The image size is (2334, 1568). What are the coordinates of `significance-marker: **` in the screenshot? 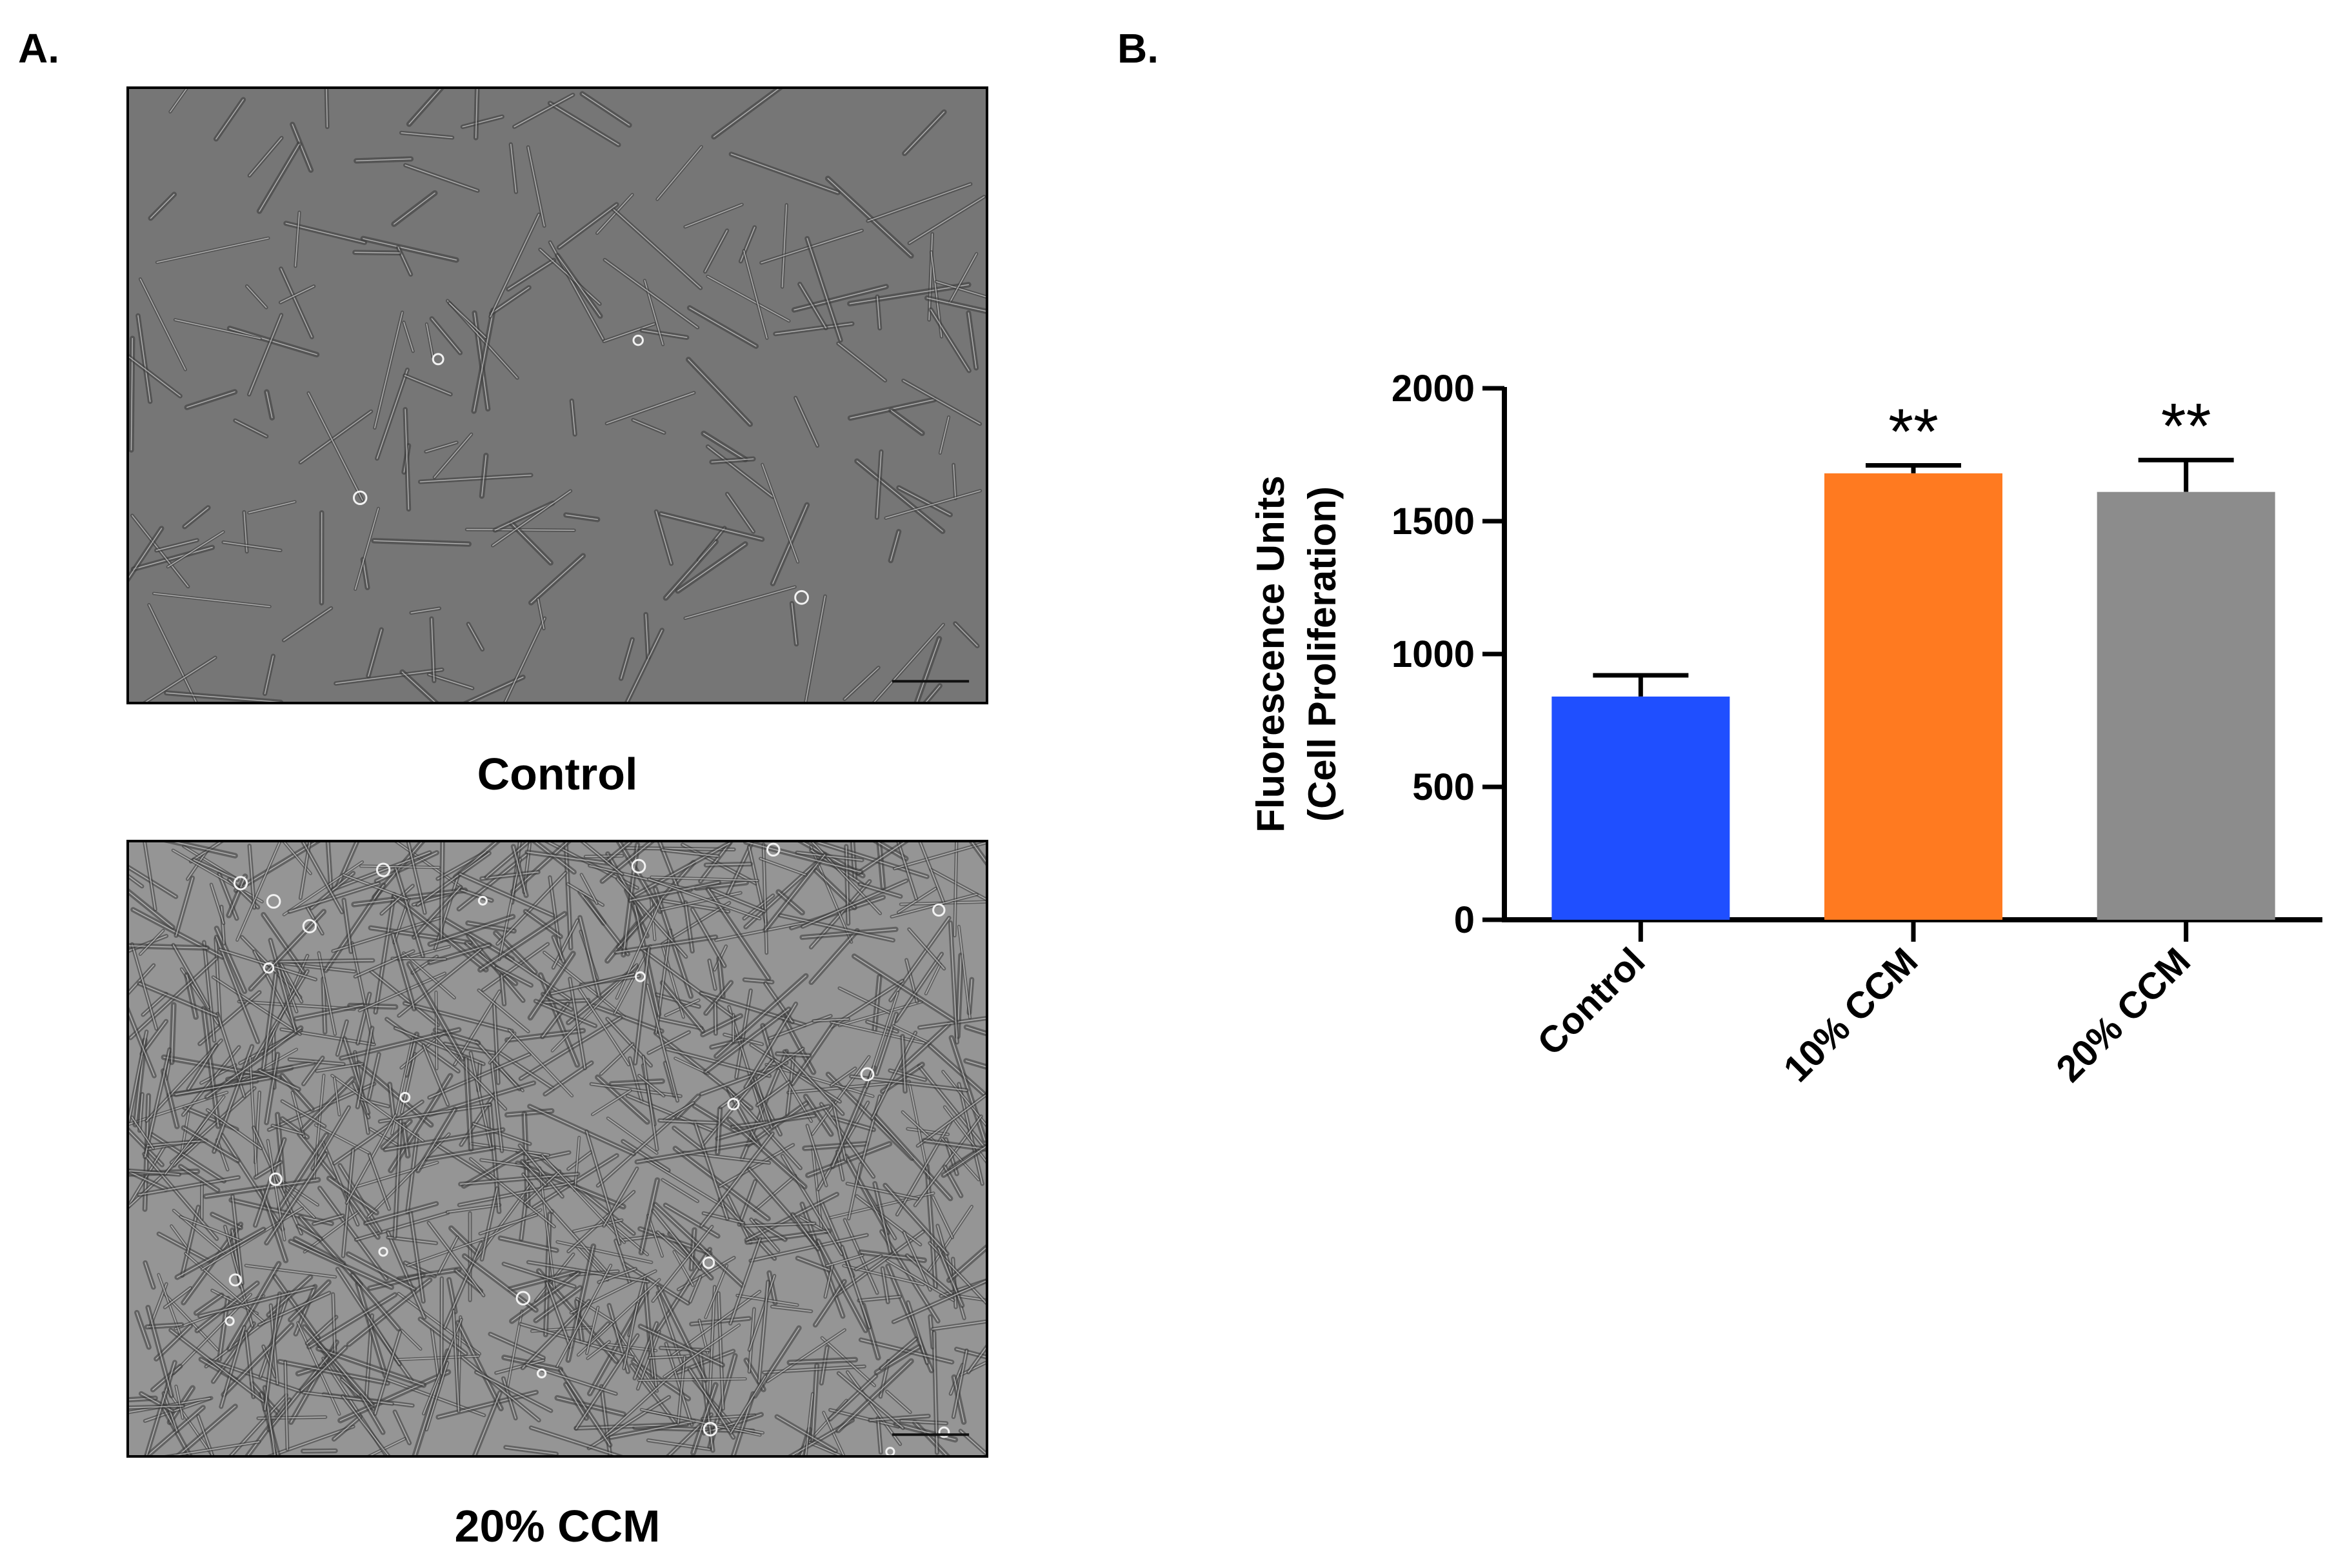 It's located at (2186, 426).